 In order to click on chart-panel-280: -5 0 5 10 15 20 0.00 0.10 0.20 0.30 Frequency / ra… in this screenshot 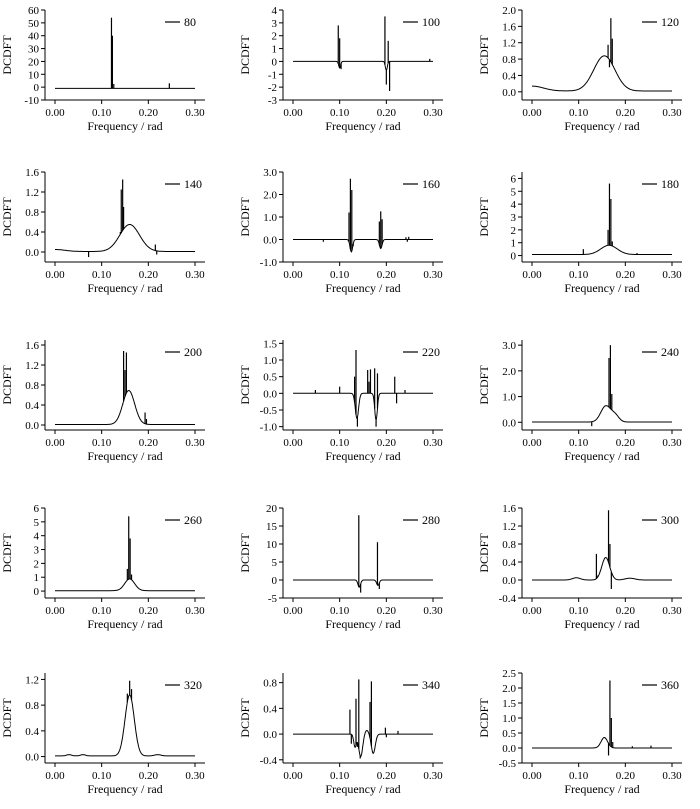, I will do `click(340, 567)`.